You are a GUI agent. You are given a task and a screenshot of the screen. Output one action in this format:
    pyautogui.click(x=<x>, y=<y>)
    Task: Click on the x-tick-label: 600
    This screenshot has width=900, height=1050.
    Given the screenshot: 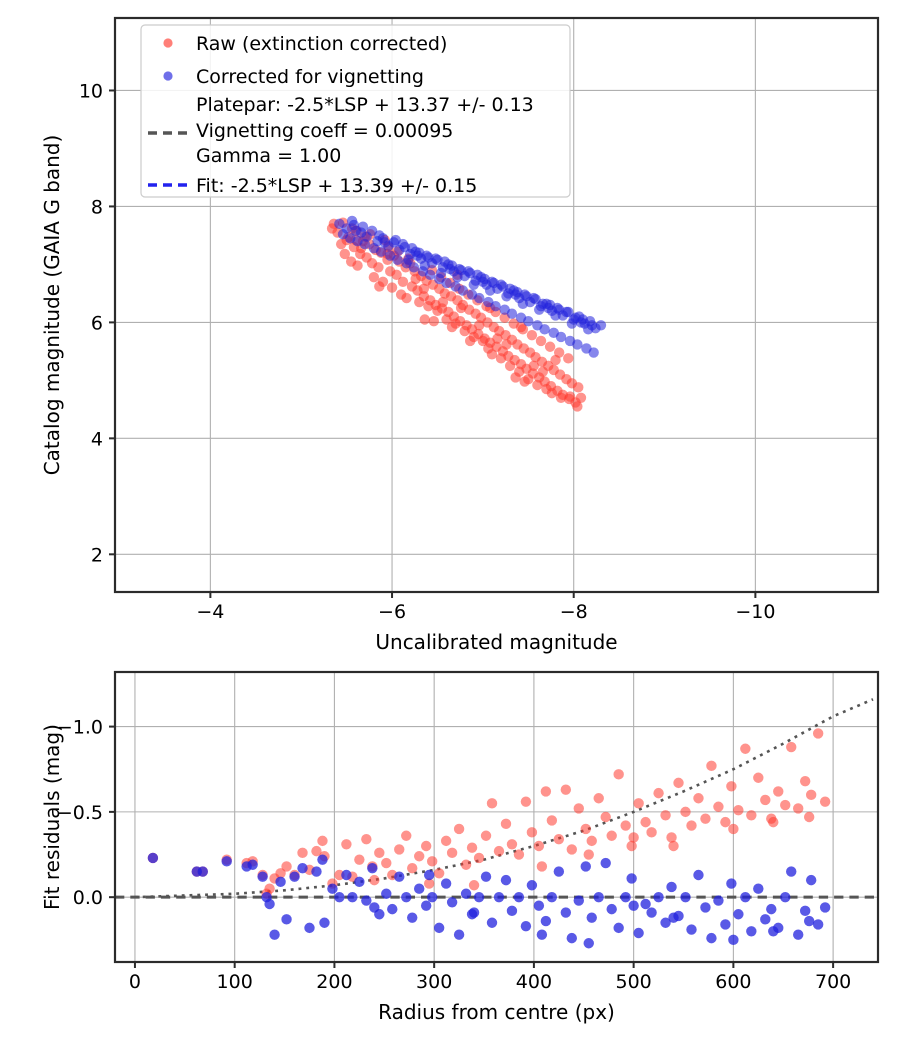 What is the action you would take?
    pyautogui.click(x=733, y=982)
    